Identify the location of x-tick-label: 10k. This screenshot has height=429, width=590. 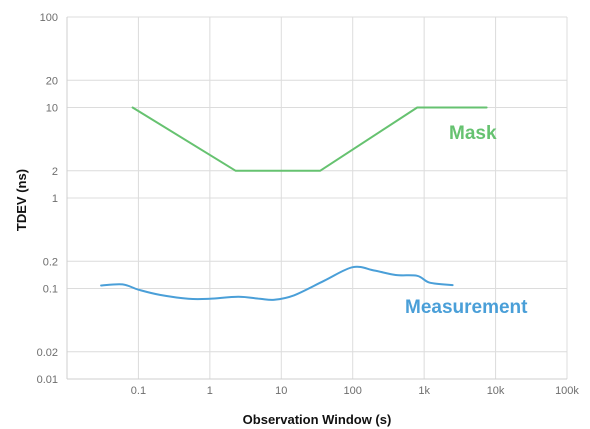
(496, 391).